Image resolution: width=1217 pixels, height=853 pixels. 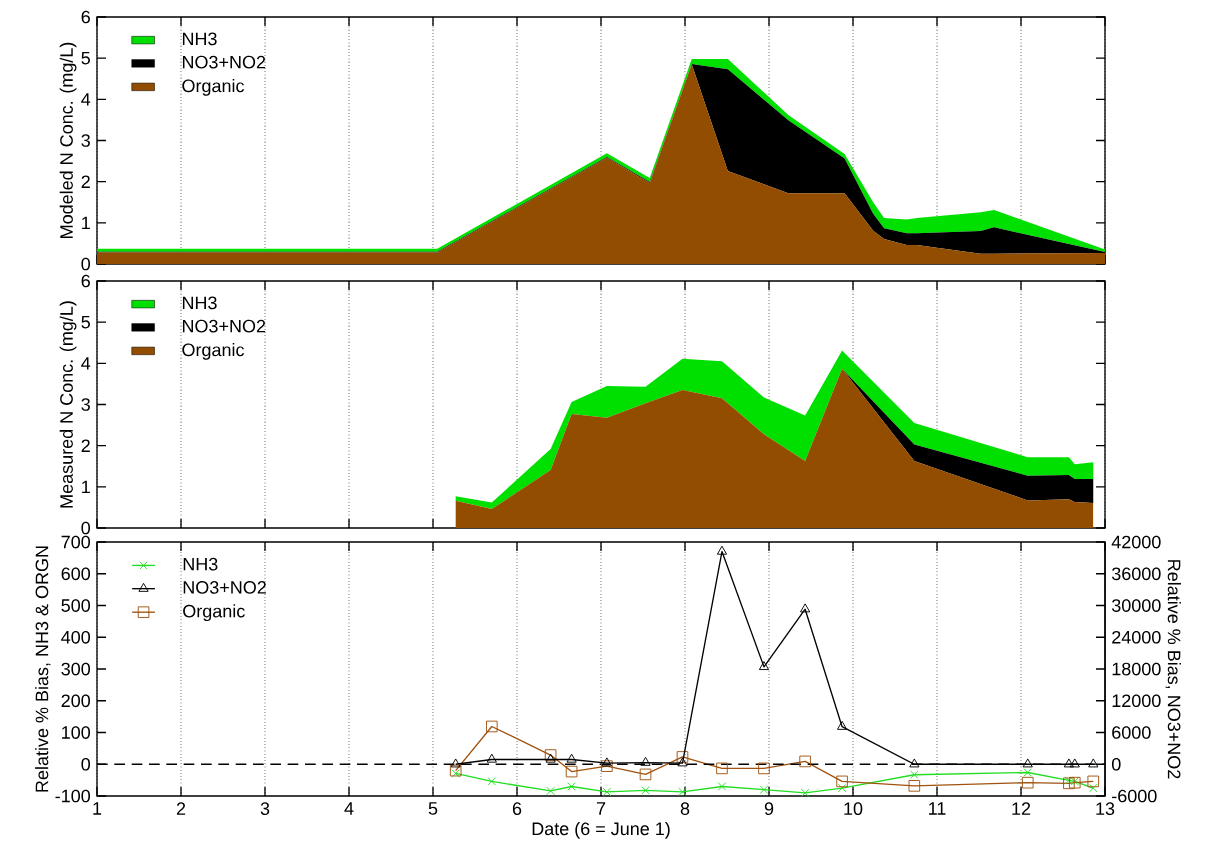 What do you see at coordinates (1136, 542) in the screenshot?
I see `y2-tick-label: 42000` at bounding box center [1136, 542].